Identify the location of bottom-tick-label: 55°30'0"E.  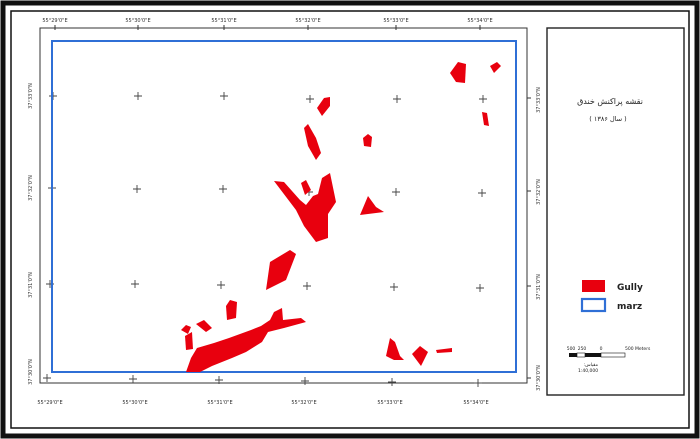
(134, 403).